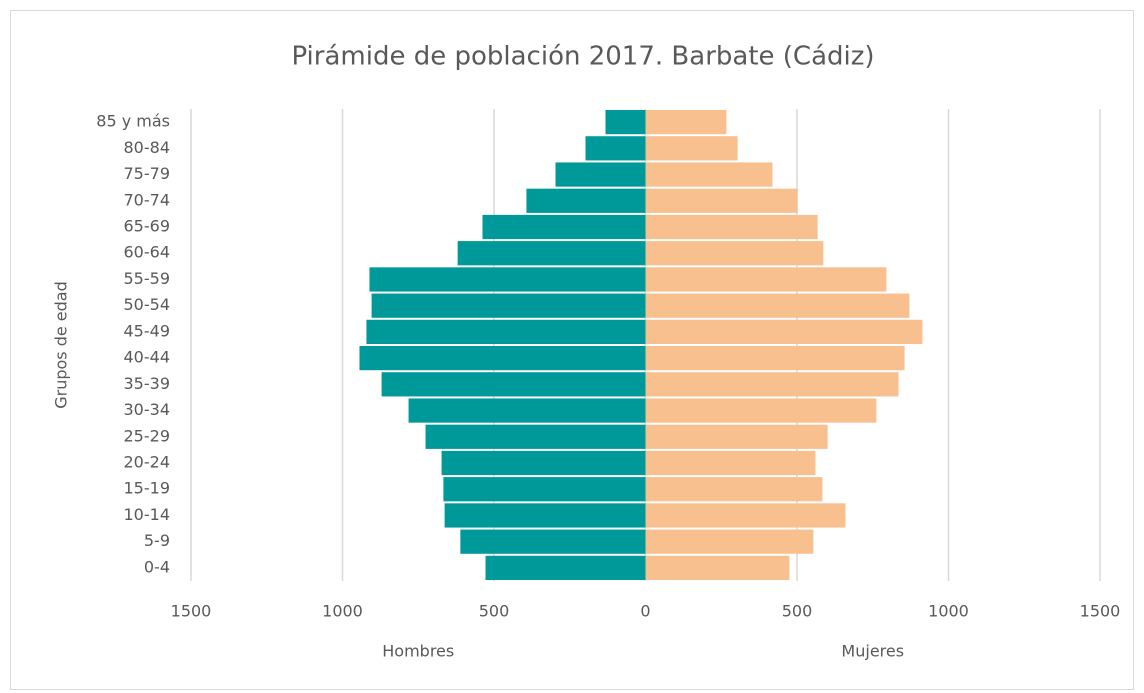  Describe the element at coordinates (147, 304) in the screenshot. I see `y-tick-label: 50-54` at that location.